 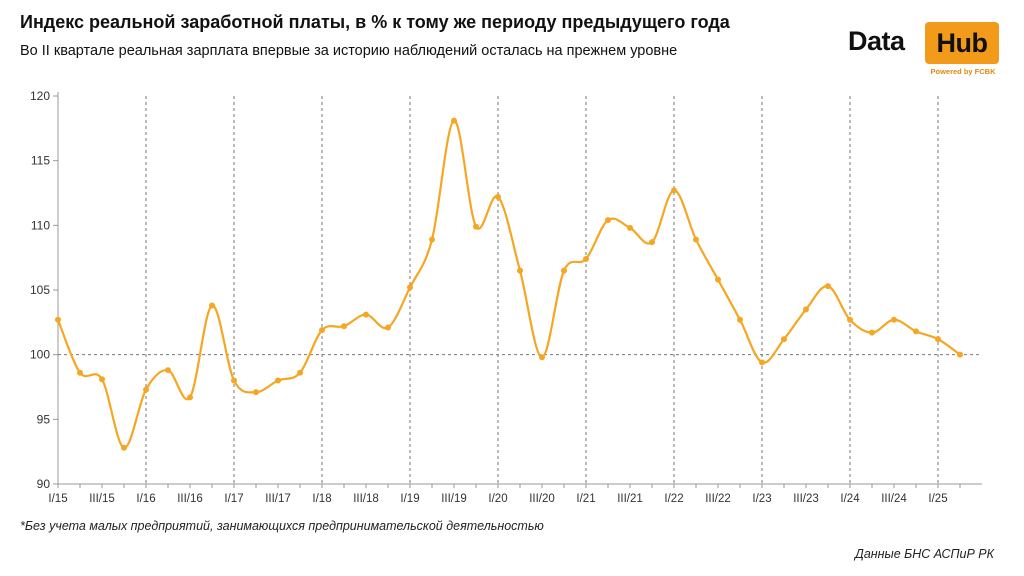 What do you see at coordinates (233, 499) in the screenshot?
I see `x-tick-label: I/17` at bounding box center [233, 499].